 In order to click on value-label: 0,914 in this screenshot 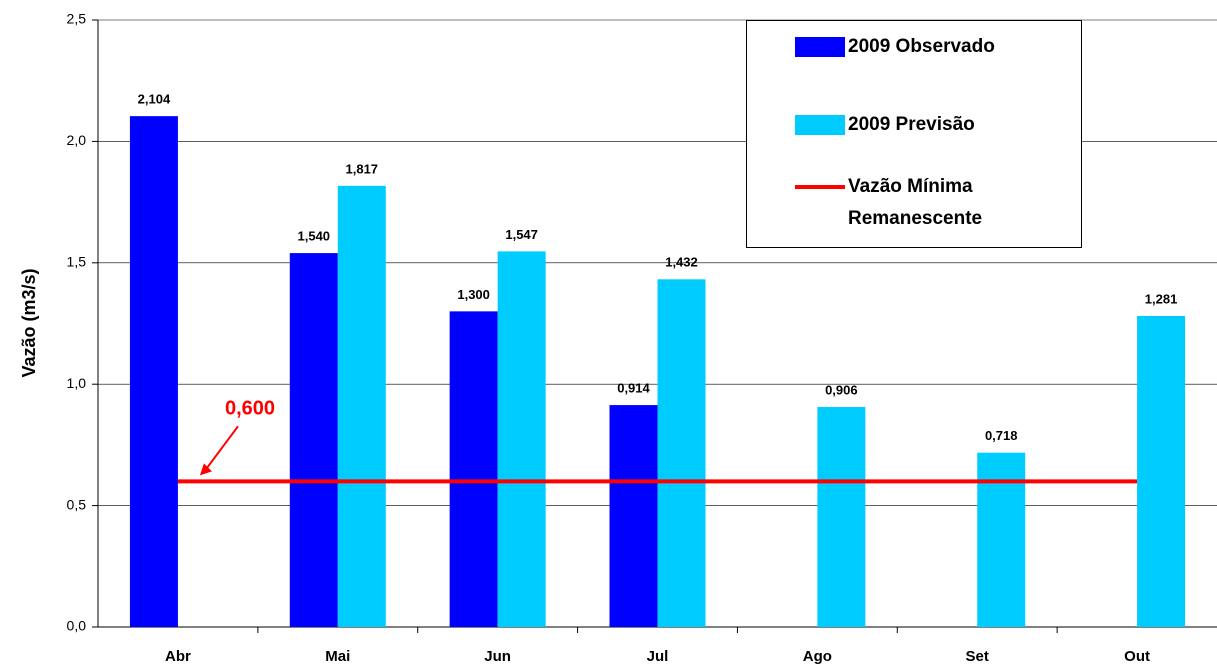, I will do `click(633, 388)`.